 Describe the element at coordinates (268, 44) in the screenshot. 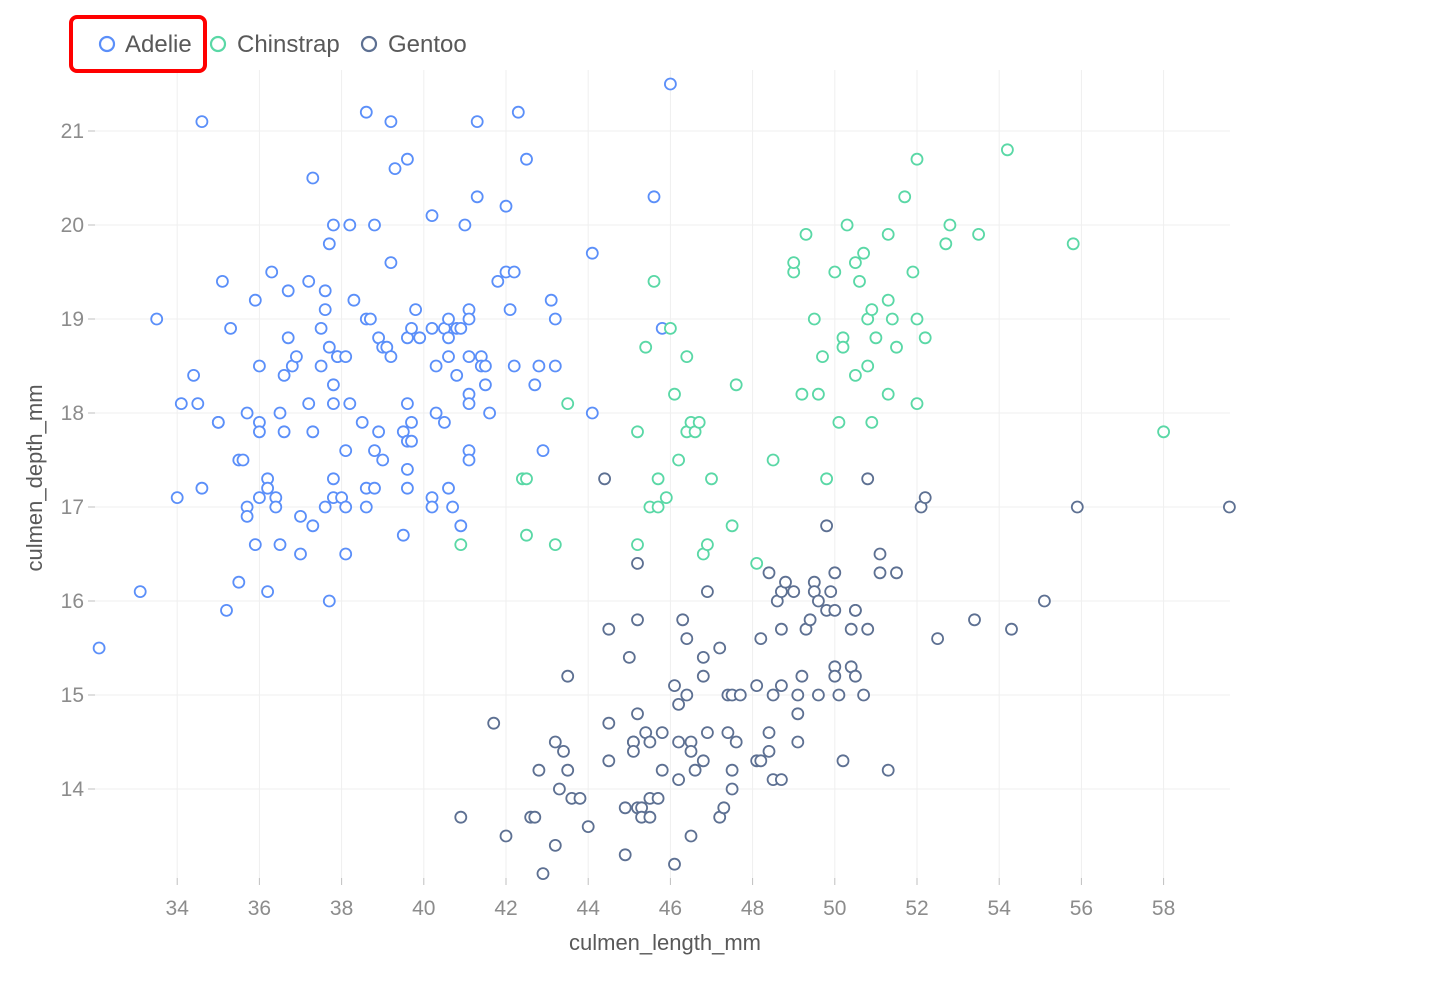

I see `legend: Adelie Chinstrap Gentoo` at that location.